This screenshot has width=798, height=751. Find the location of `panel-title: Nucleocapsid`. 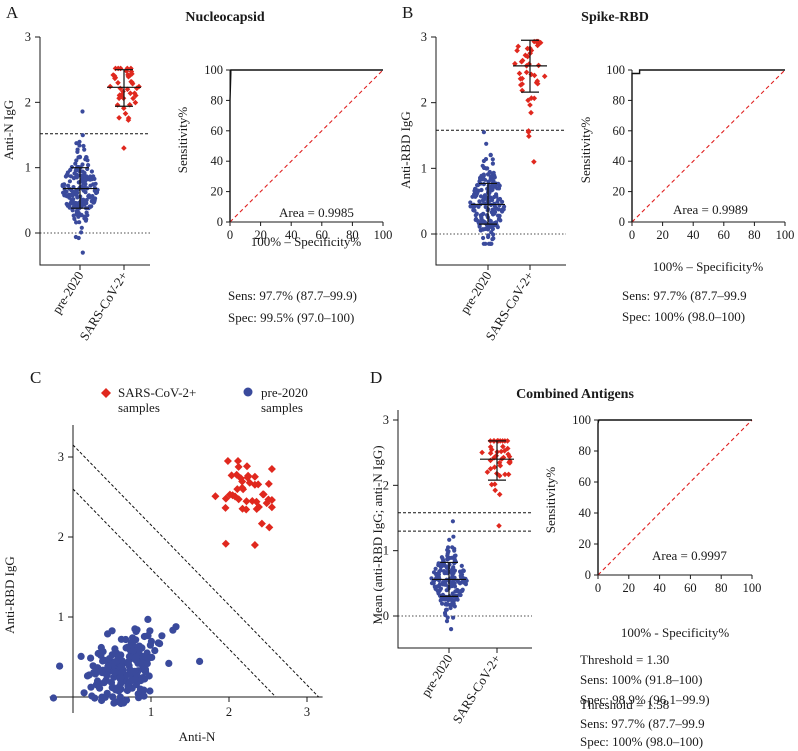

panel-title: Nucleocapsid is located at coordinates (225, 17).